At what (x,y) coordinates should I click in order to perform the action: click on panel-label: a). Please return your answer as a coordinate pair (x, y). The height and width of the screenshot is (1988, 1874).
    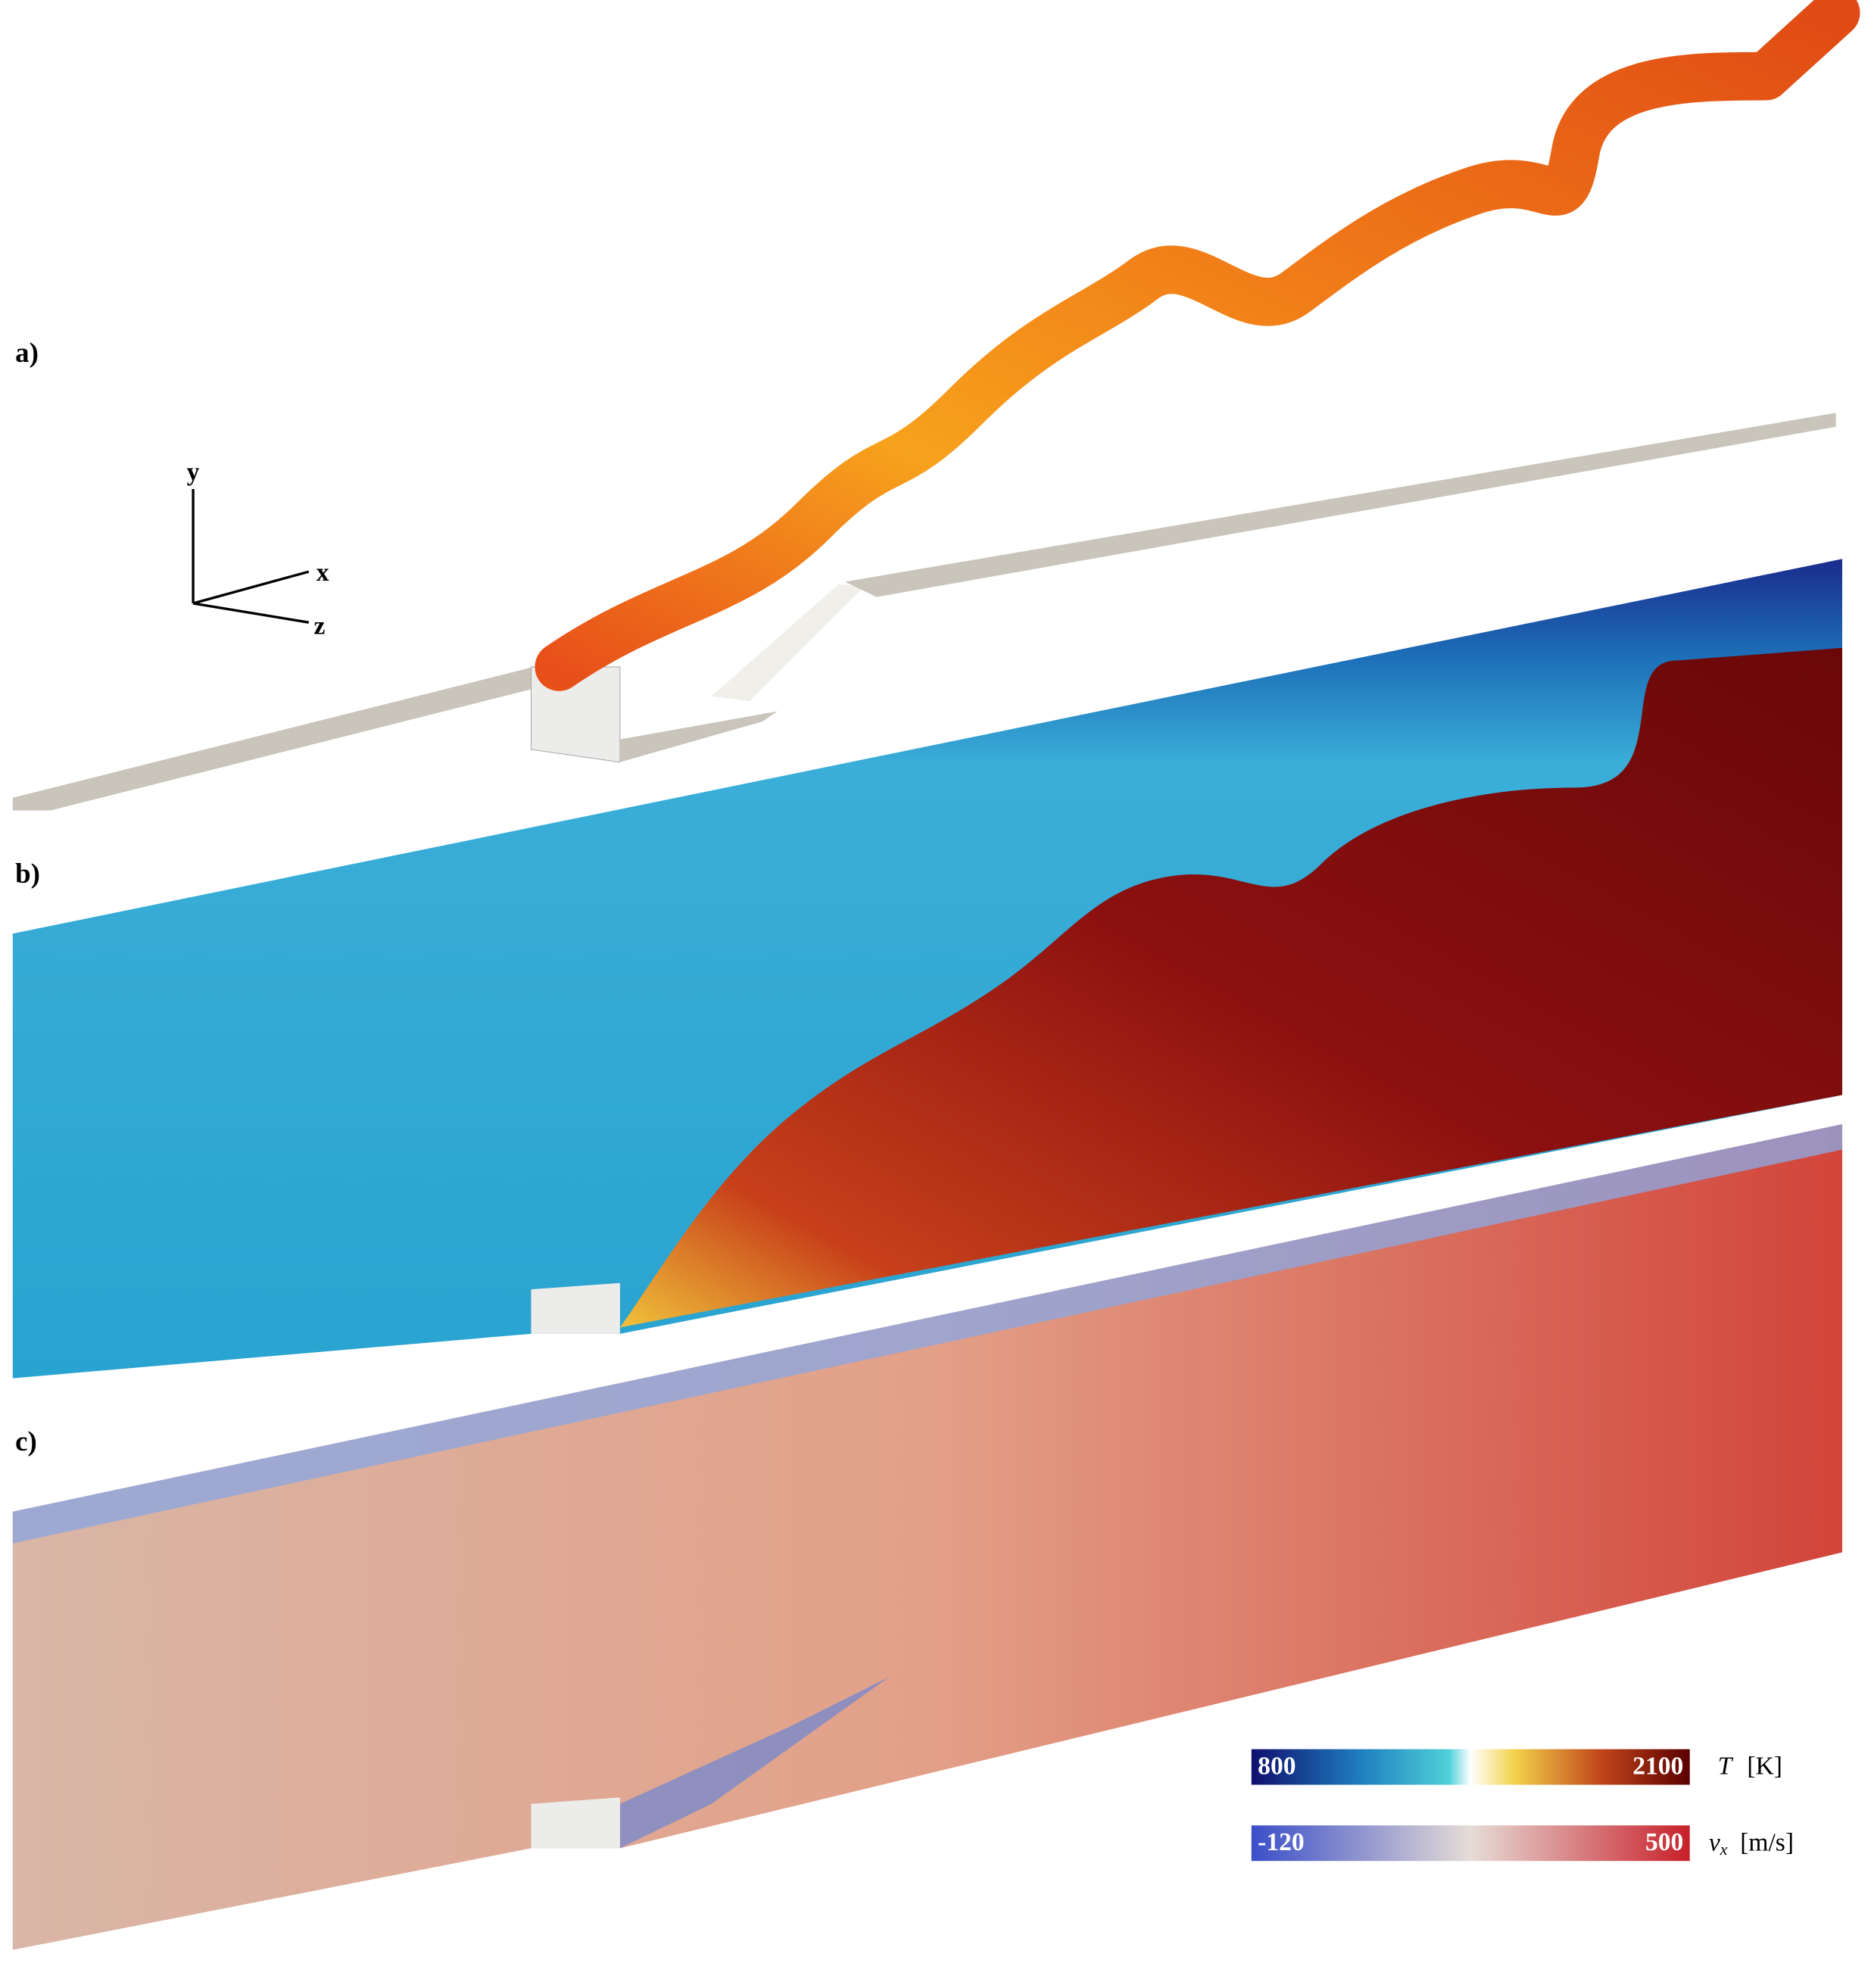
    Looking at the image, I should click on (27, 353).